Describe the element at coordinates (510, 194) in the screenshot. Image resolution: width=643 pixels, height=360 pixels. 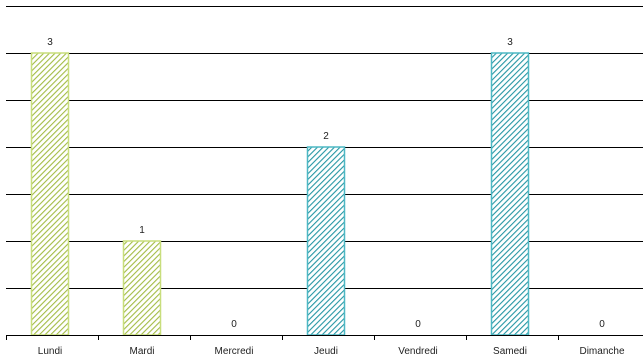
I see `bar-samedi` at that location.